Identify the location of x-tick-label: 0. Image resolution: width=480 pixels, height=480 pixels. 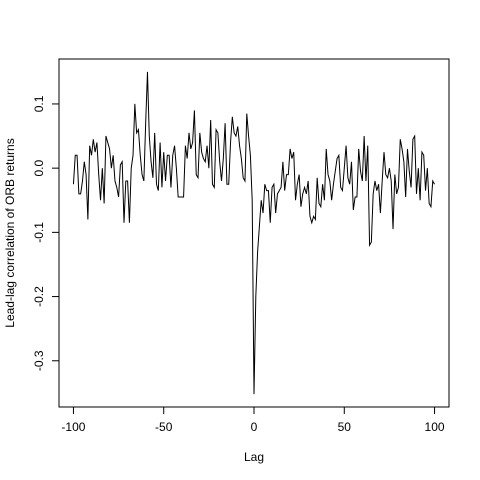
(254, 427).